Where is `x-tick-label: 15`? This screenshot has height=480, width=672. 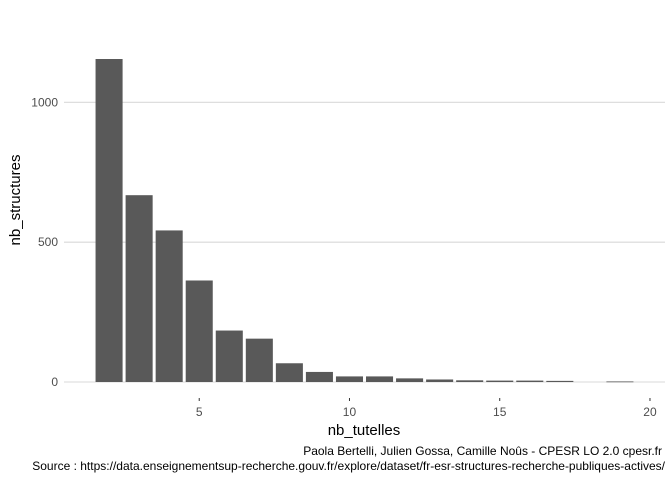
x-tick-label: 15 is located at coordinates (500, 412).